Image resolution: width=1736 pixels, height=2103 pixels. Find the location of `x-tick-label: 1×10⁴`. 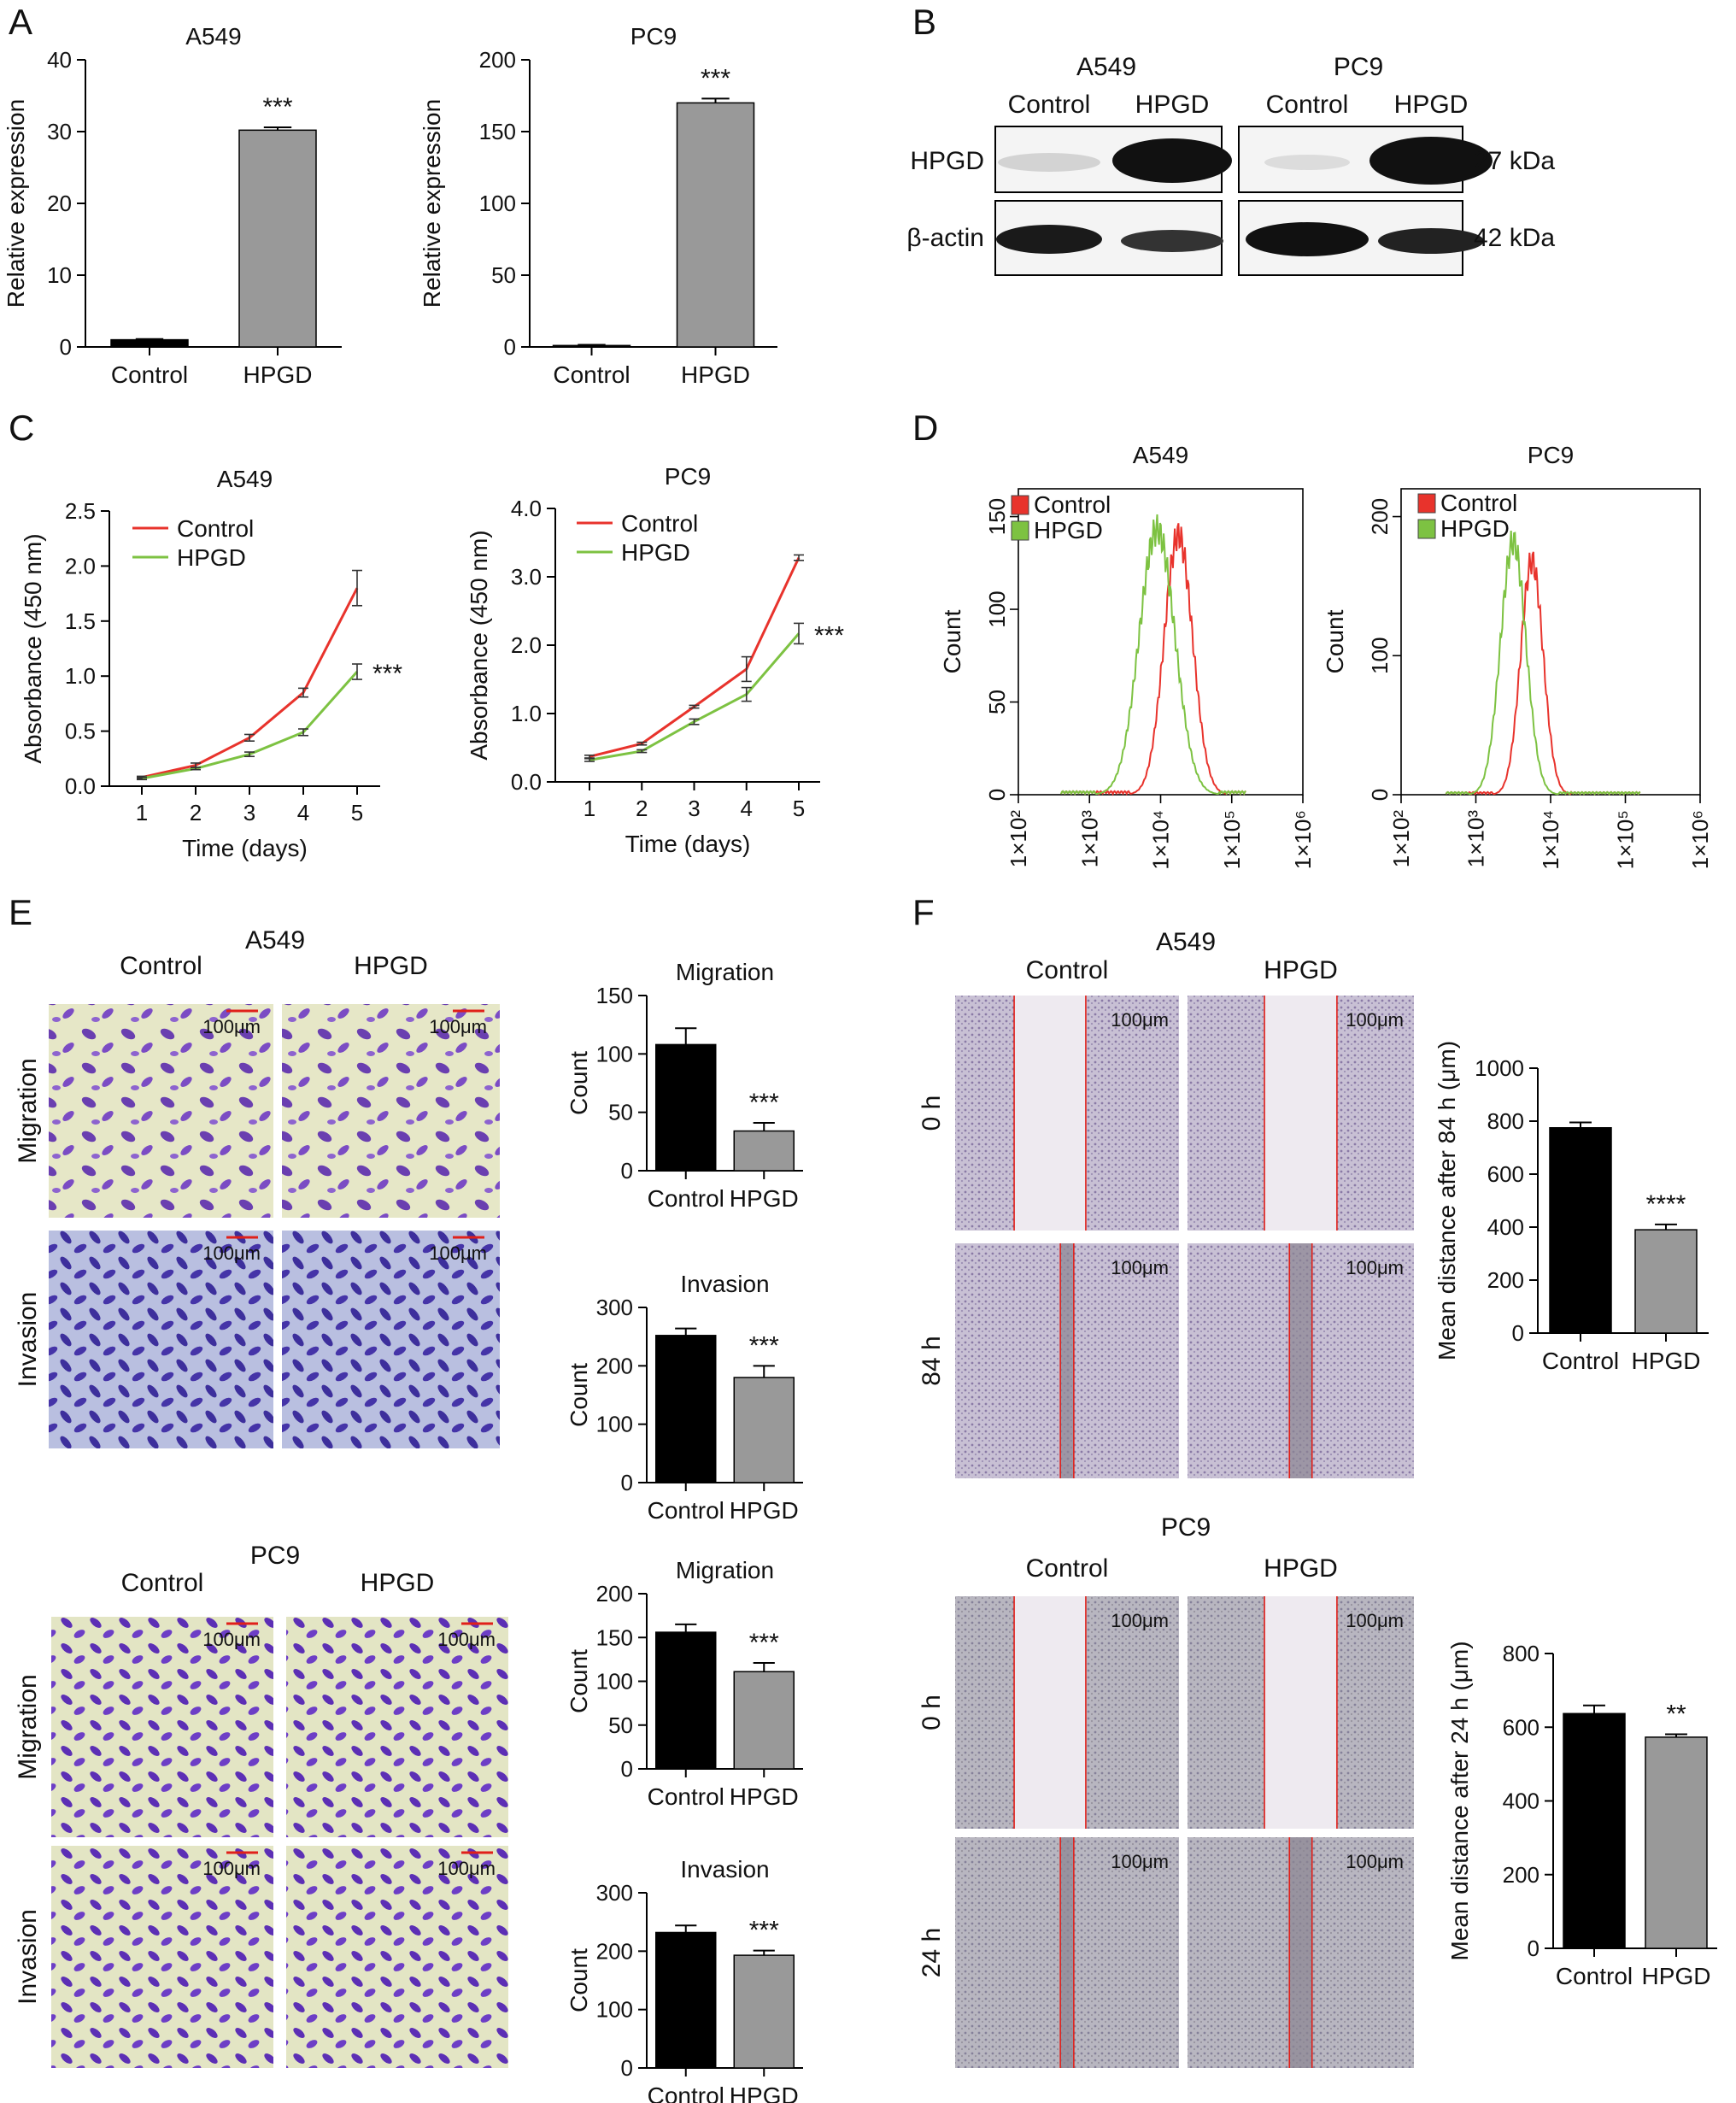

x-tick-label: 1×10⁴ is located at coordinates (1551, 840).